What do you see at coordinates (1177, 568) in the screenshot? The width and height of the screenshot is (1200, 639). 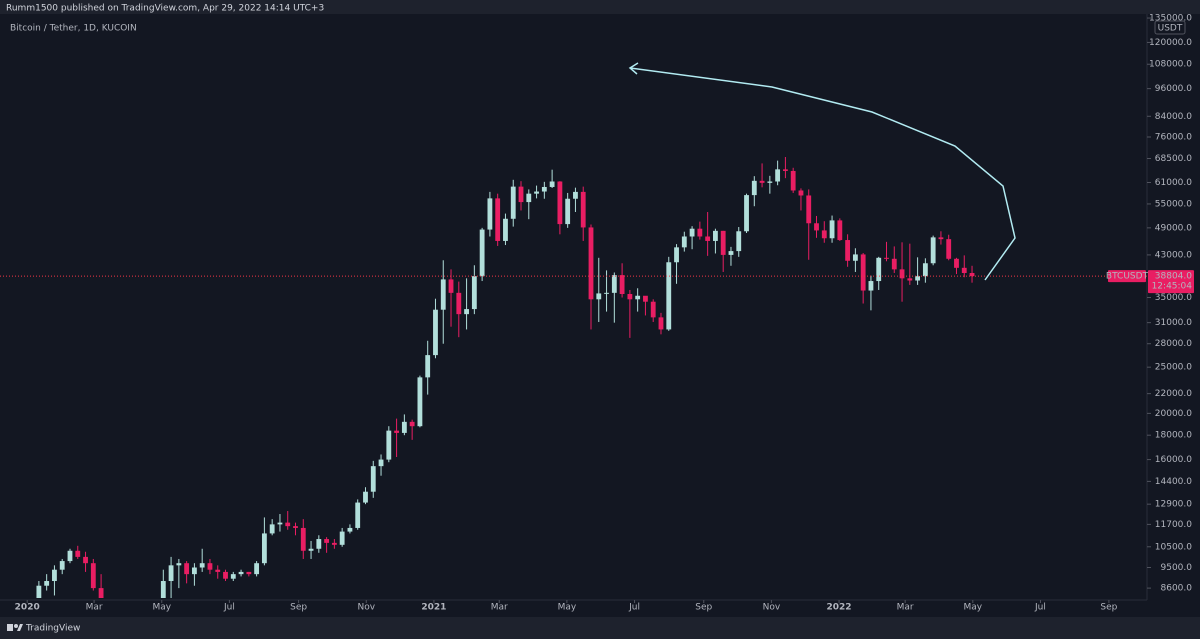 I see `y-tick-label: 9500.0` at bounding box center [1177, 568].